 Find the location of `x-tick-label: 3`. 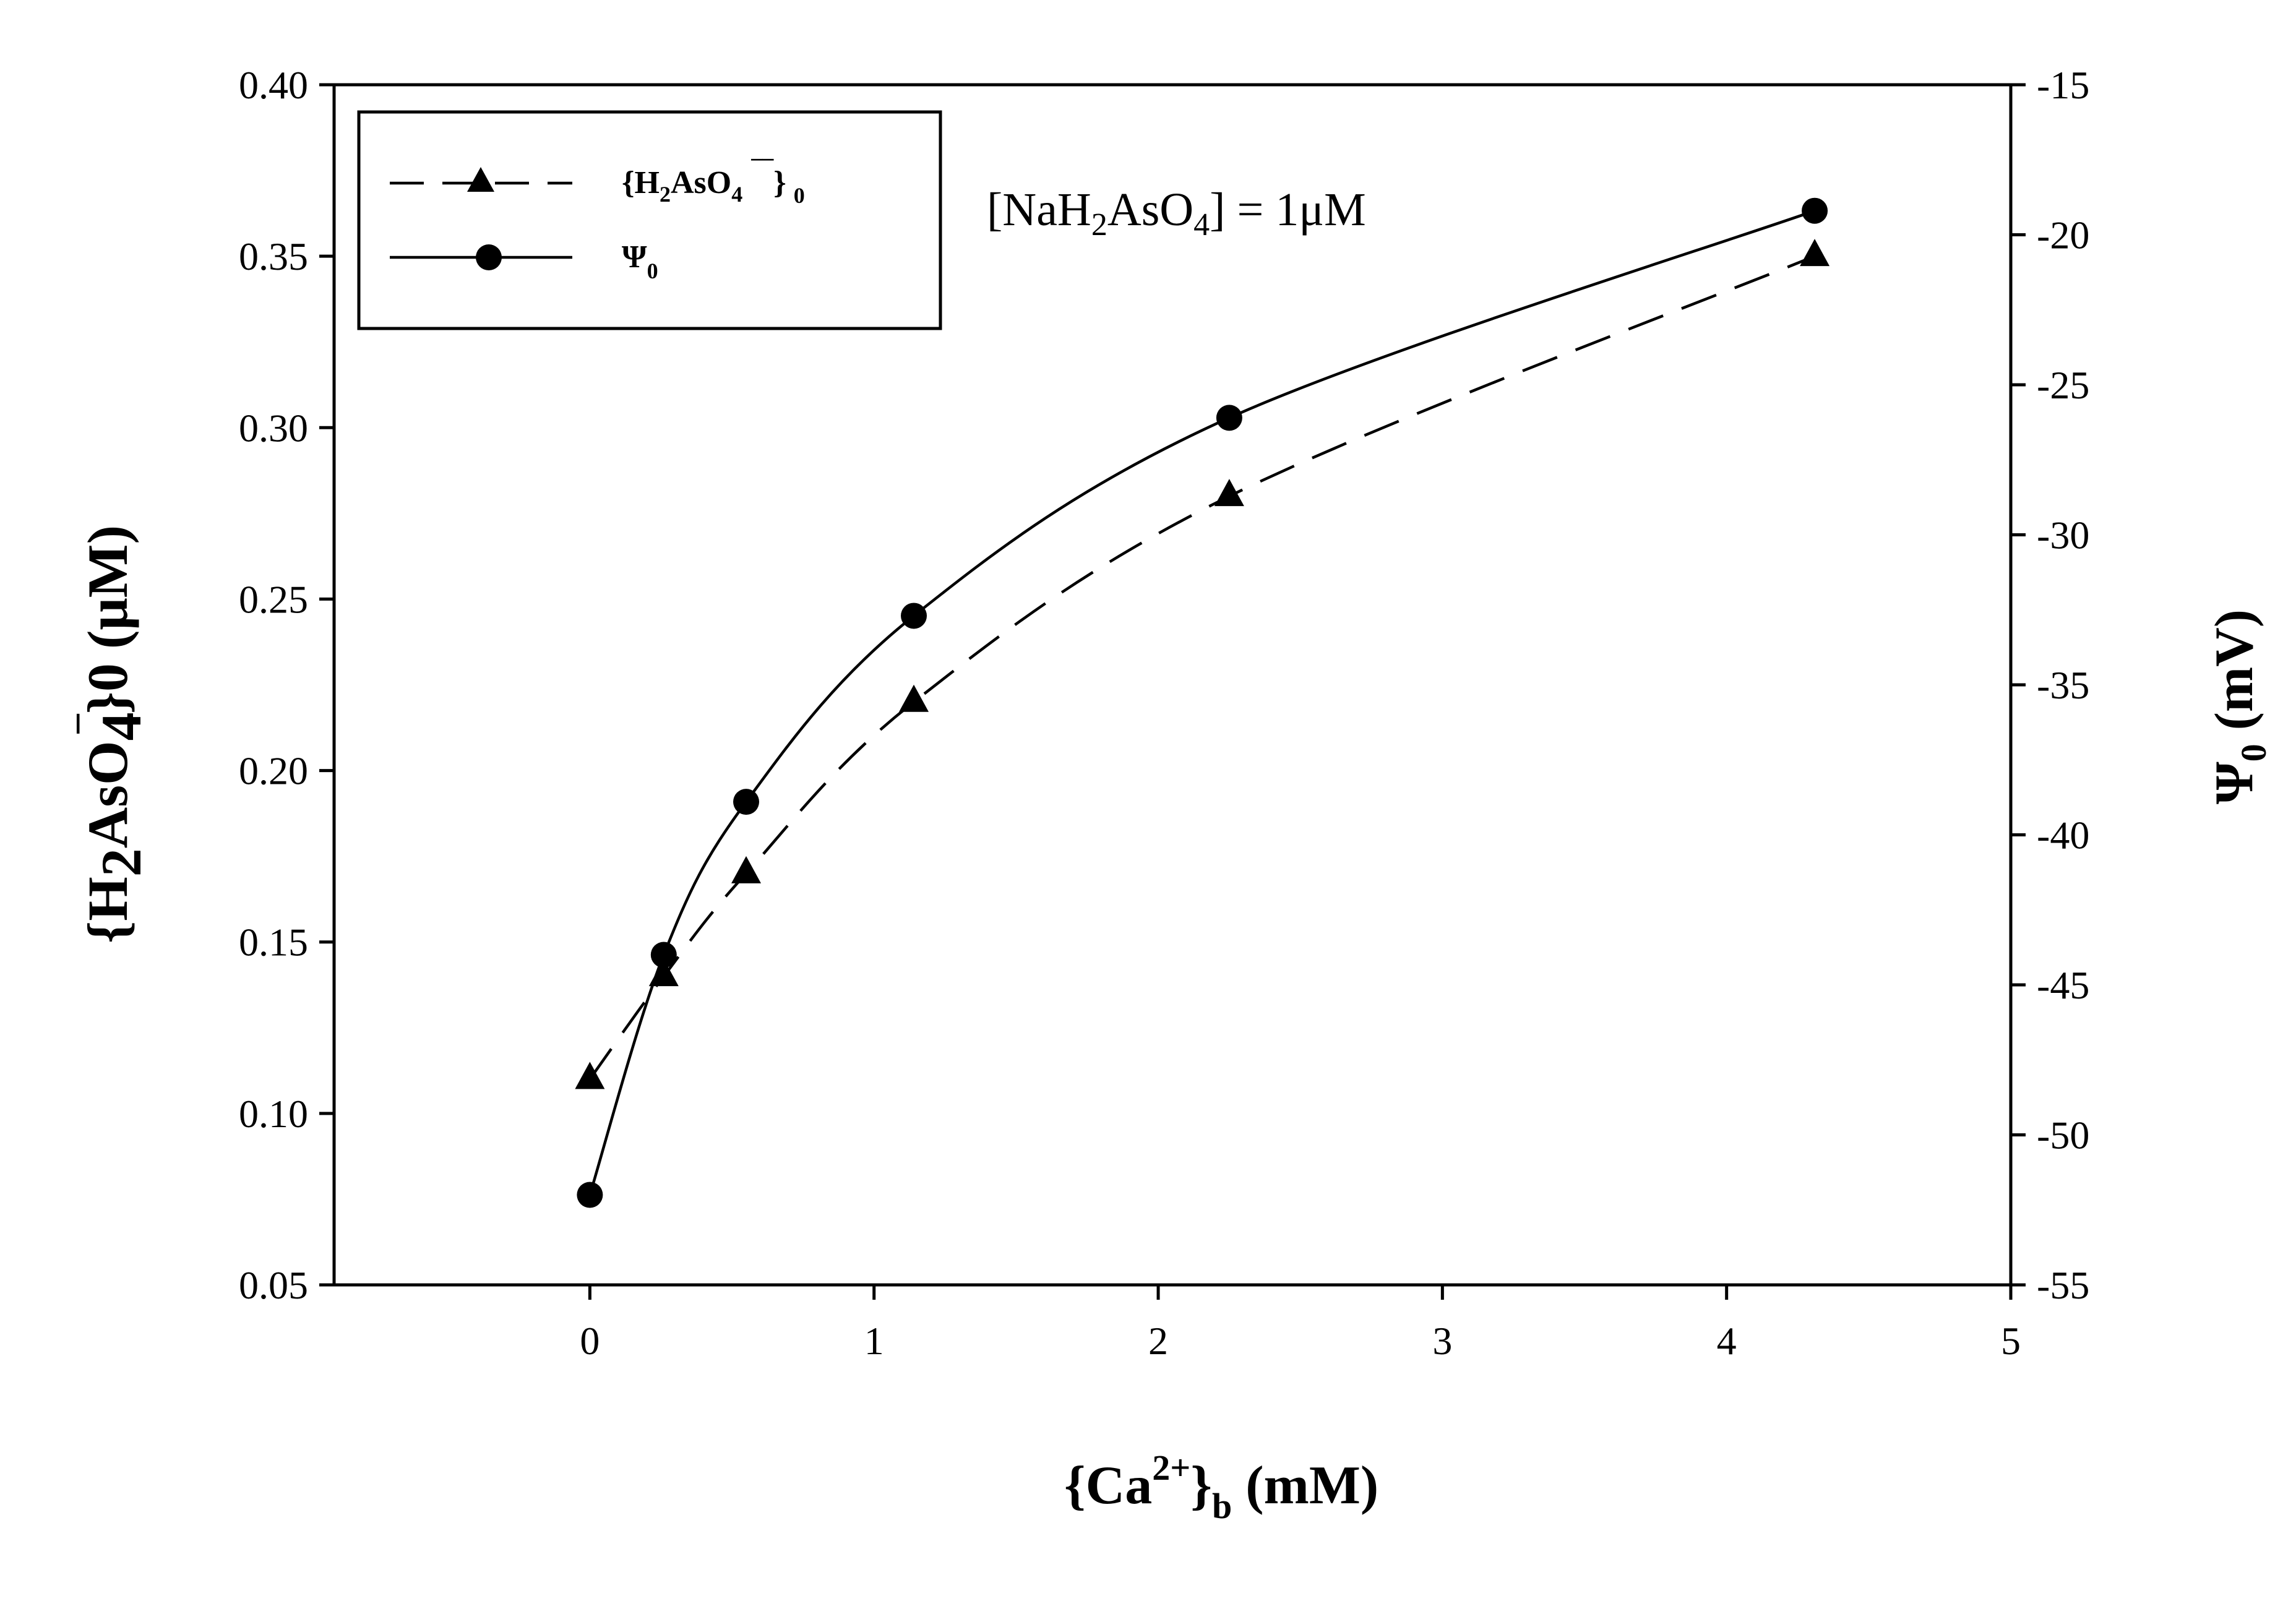

x-tick-label: 3 is located at coordinates (1442, 1341).